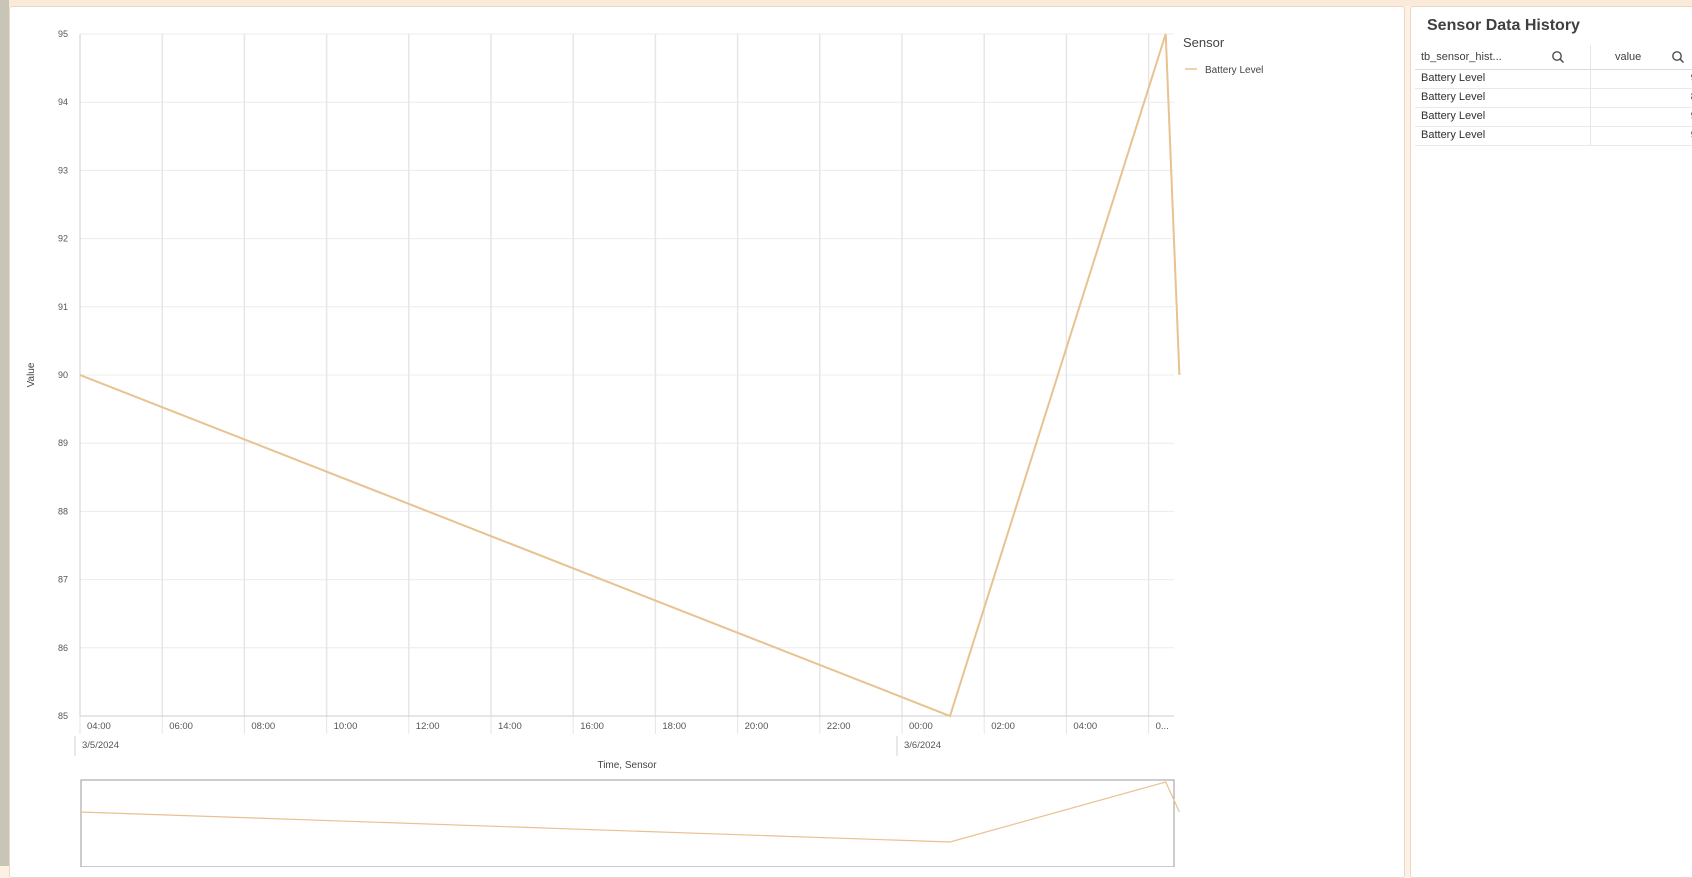 This screenshot has width=1692, height=878. Describe the element at coordinates (1641, 116) in the screenshot. I see `value-cell: 95` at that location.